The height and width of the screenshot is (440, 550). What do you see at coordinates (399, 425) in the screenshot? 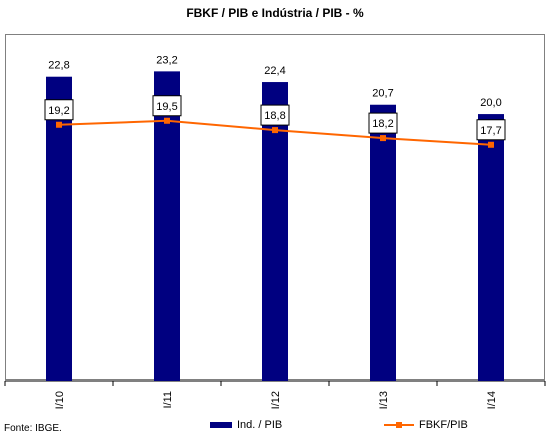
I see `legend-swatch-line` at bounding box center [399, 425].